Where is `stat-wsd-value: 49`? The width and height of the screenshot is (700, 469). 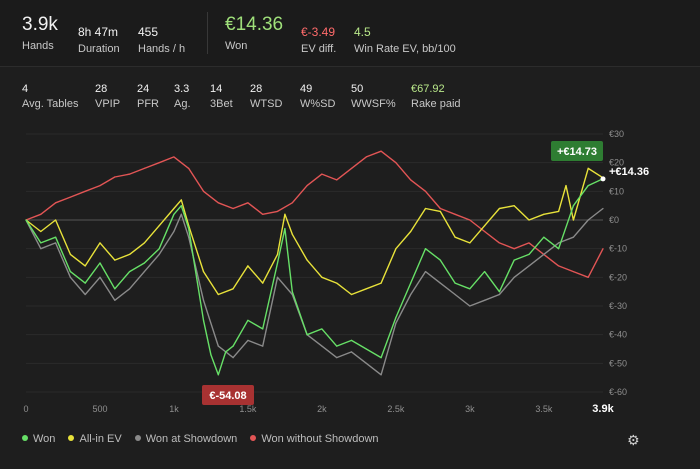 stat-wsd-value: 49 is located at coordinates (306, 89).